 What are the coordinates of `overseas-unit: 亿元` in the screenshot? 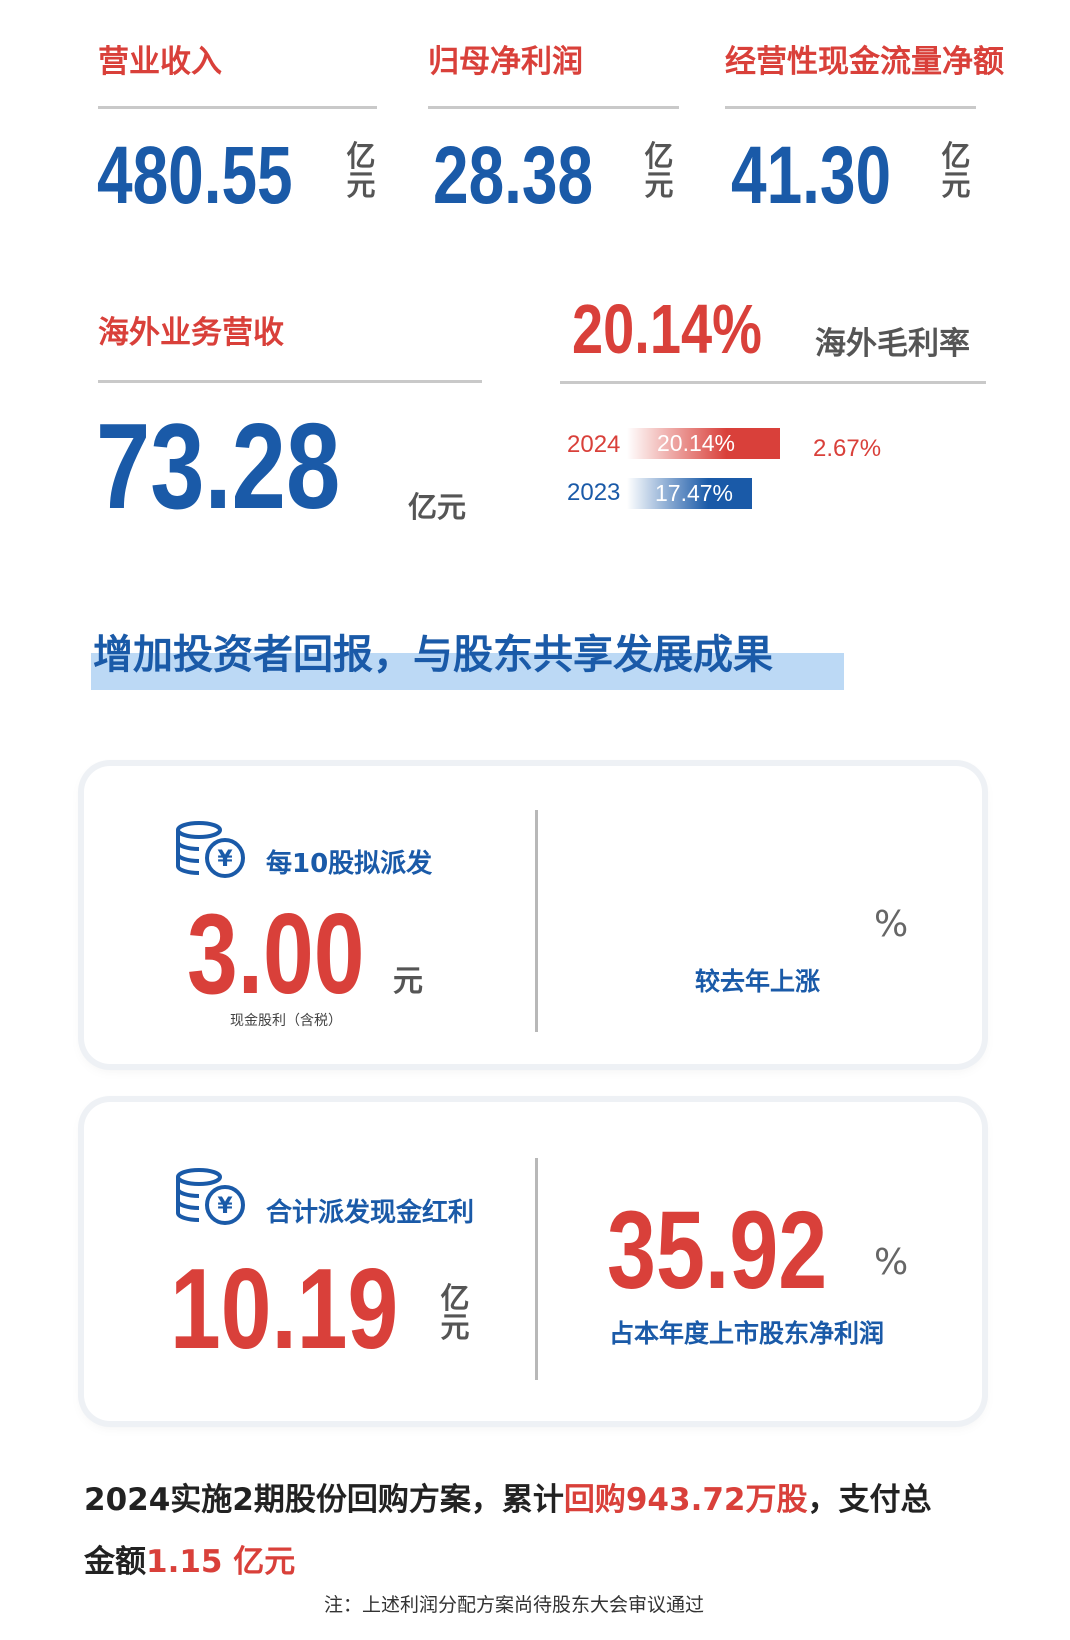 It's located at (437, 507).